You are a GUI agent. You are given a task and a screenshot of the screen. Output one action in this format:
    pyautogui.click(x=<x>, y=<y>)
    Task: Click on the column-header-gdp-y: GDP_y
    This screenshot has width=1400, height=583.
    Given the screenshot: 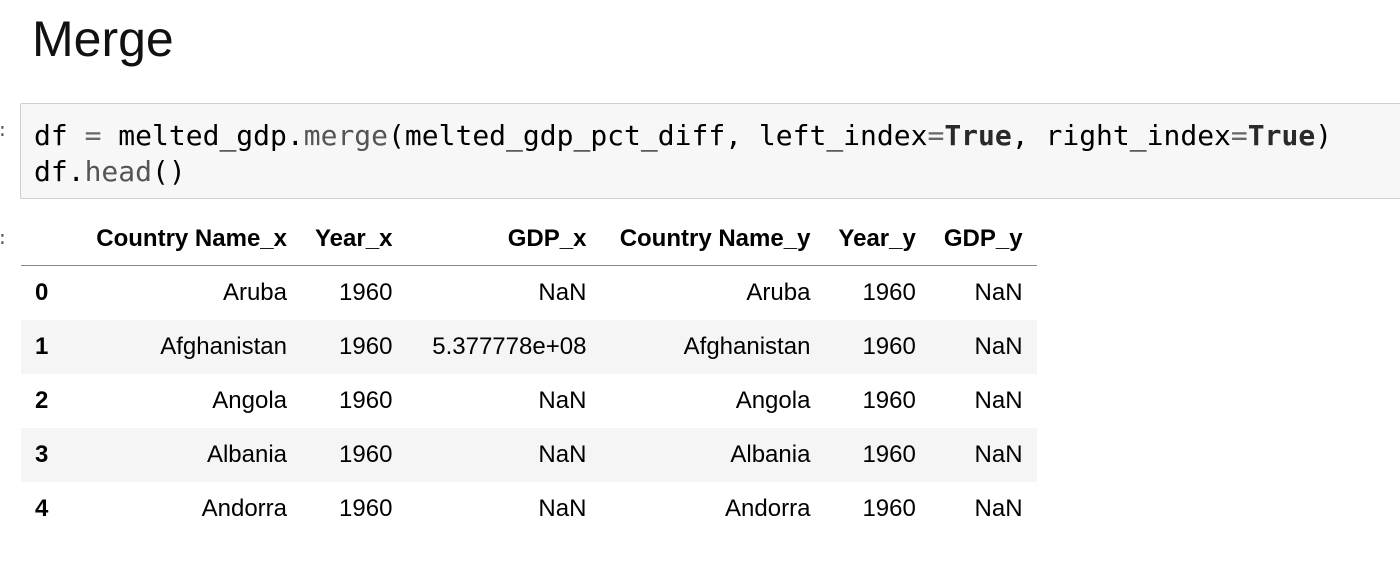 What is the action you would take?
    pyautogui.click(x=983, y=239)
    